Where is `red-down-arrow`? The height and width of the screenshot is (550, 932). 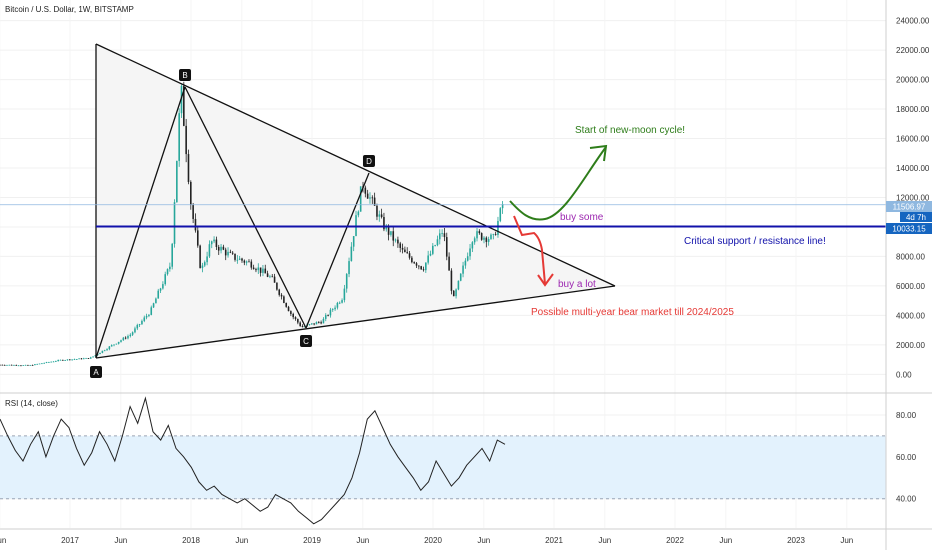 red-down-arrow is located at coordinates (529, 250).